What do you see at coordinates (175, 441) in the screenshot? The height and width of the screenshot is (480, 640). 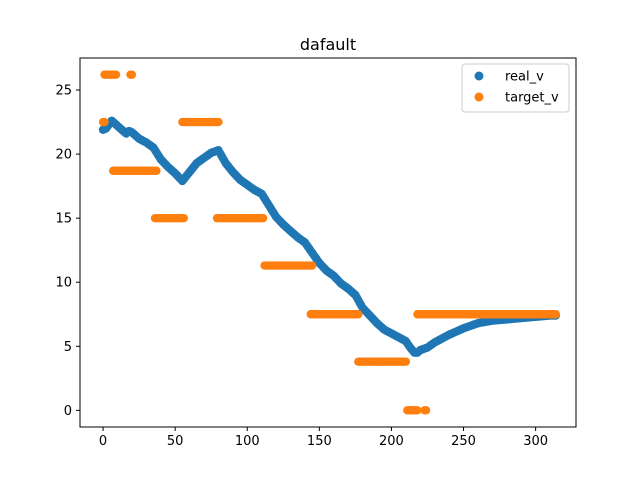 I see `x-tick-label: 50` at bounding box center [175, 441].